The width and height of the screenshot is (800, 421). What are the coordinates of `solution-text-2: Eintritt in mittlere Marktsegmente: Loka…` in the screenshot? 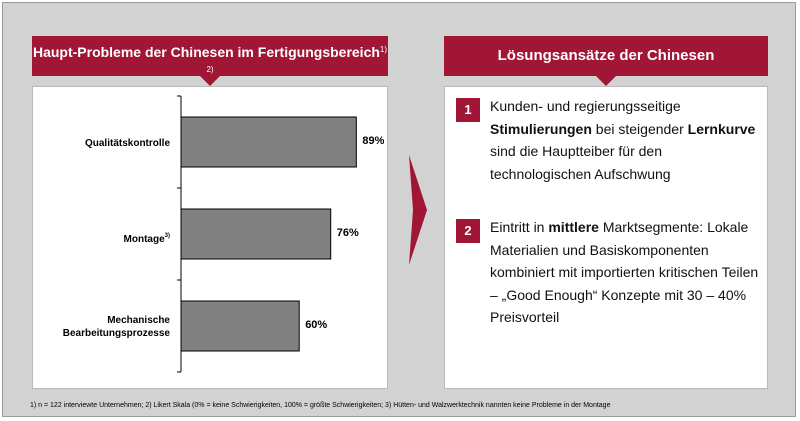 It's located at (624, 272).